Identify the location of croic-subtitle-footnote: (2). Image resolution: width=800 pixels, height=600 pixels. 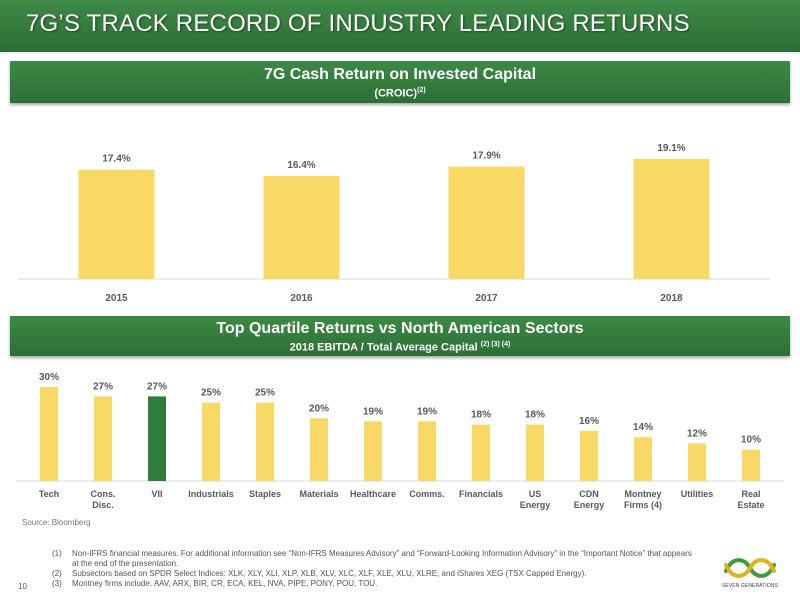
(421, 90).